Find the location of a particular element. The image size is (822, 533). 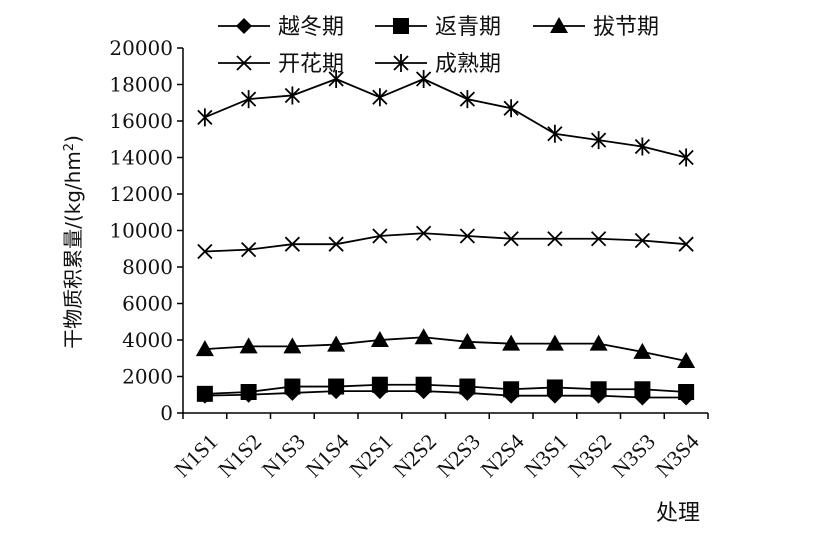

series-x is located at coordinates (445, 242).